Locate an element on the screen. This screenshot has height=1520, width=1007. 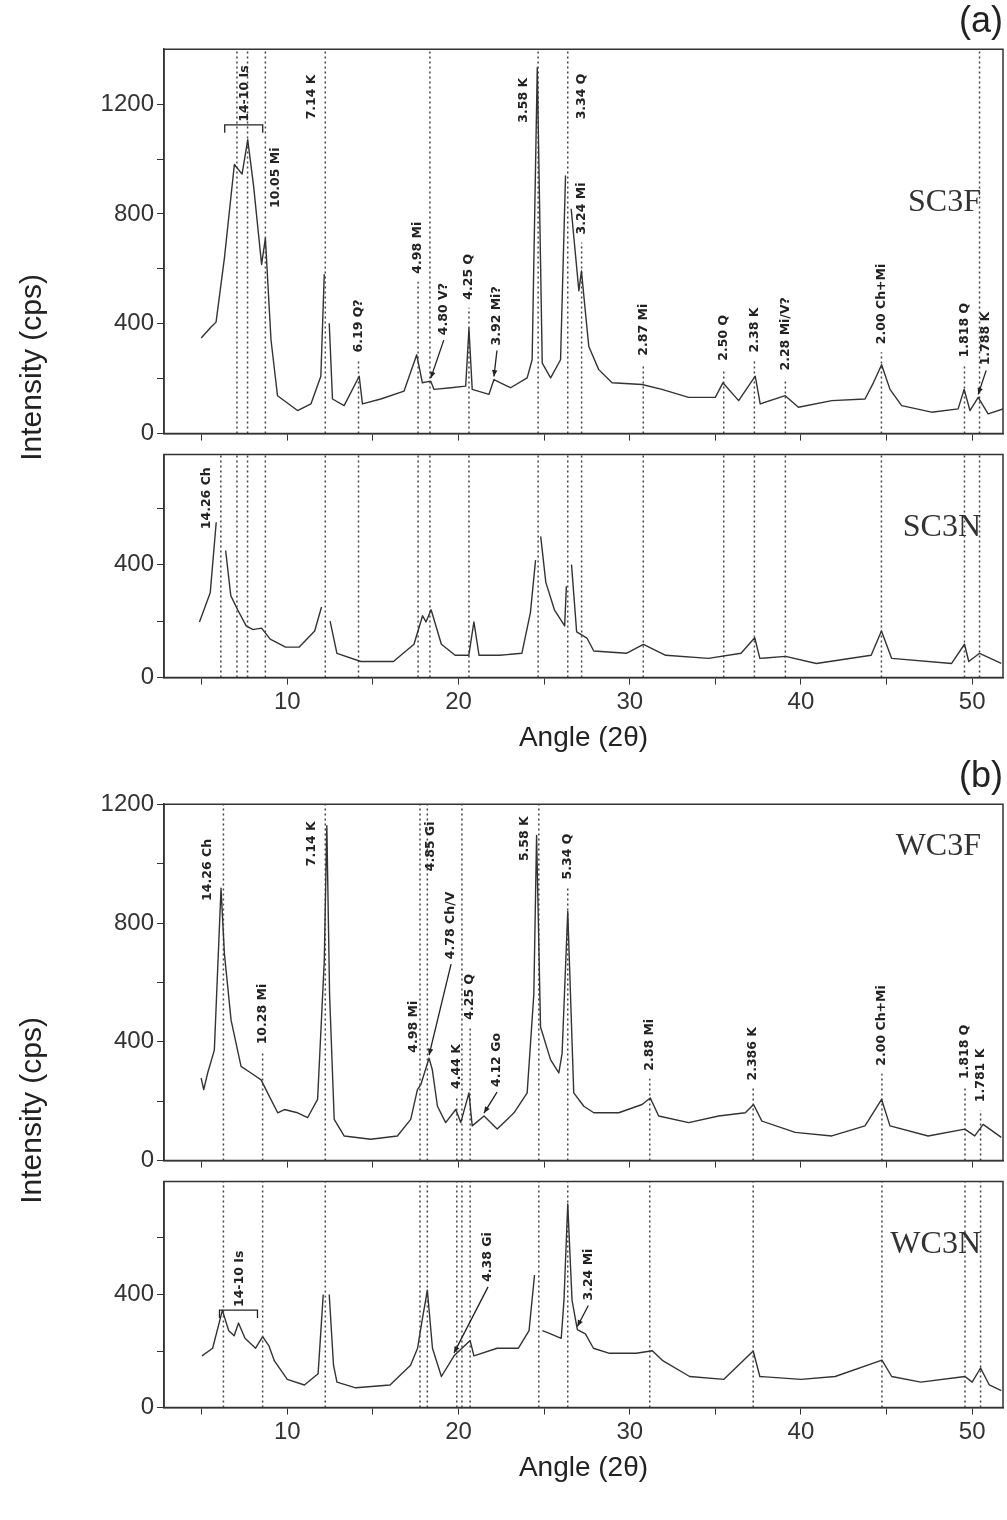
annotation: 3.34 Q is located at coordinates (580, 96).